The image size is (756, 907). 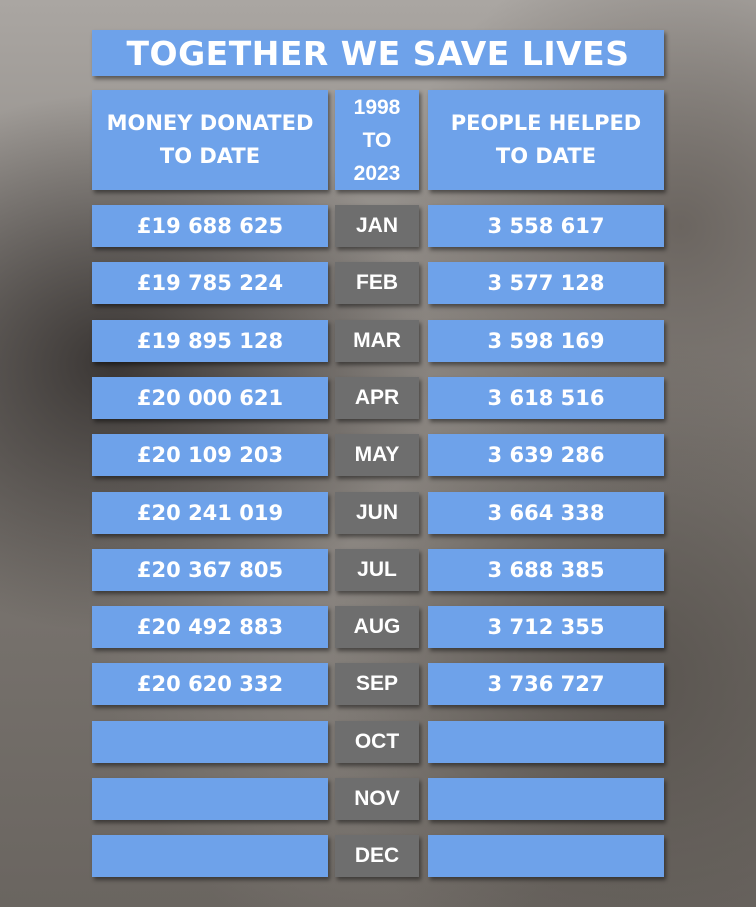 I want to click on month-cell: DEC, so click(x=377, y=856).